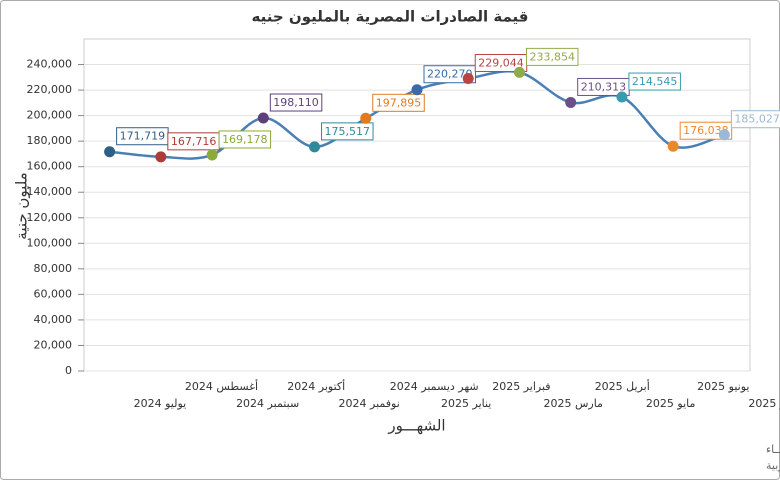  What do you see at coordinates (50, 242) in the screenshot?
I see `y-tick-label: 100,000` at bounding box center [50, 242].